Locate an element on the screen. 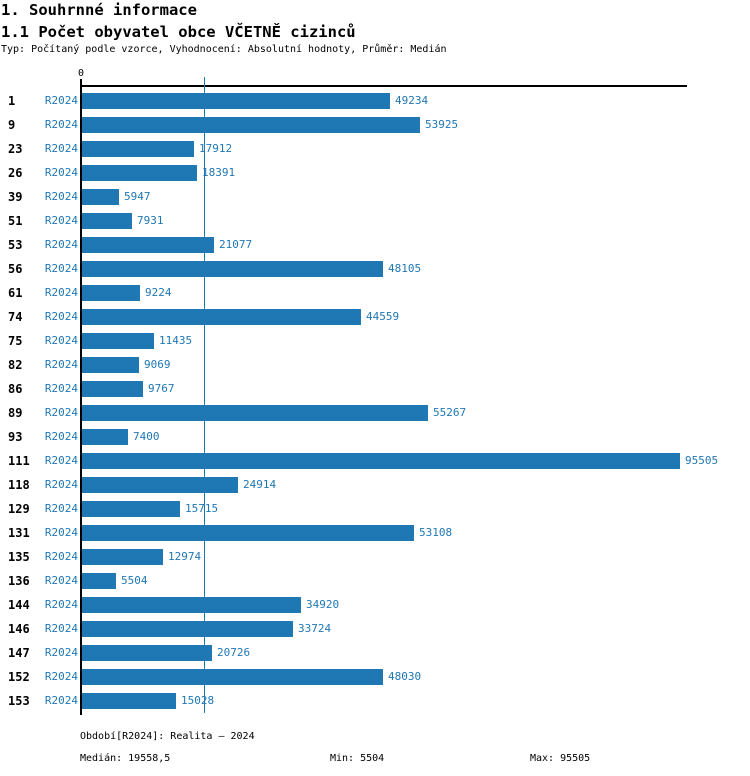 The width and height of the screenshot is (750, 776). value-label: 33724 is located at coordinates (315, 628).